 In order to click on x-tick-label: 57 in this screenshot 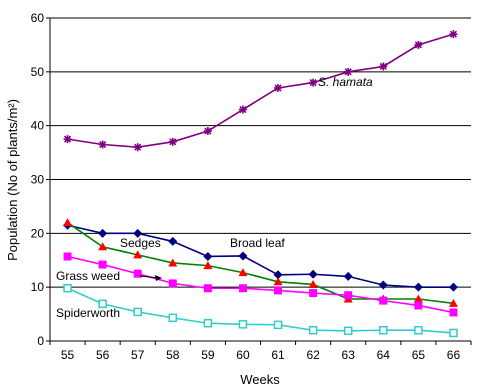, I will do `click(138, 355)`.